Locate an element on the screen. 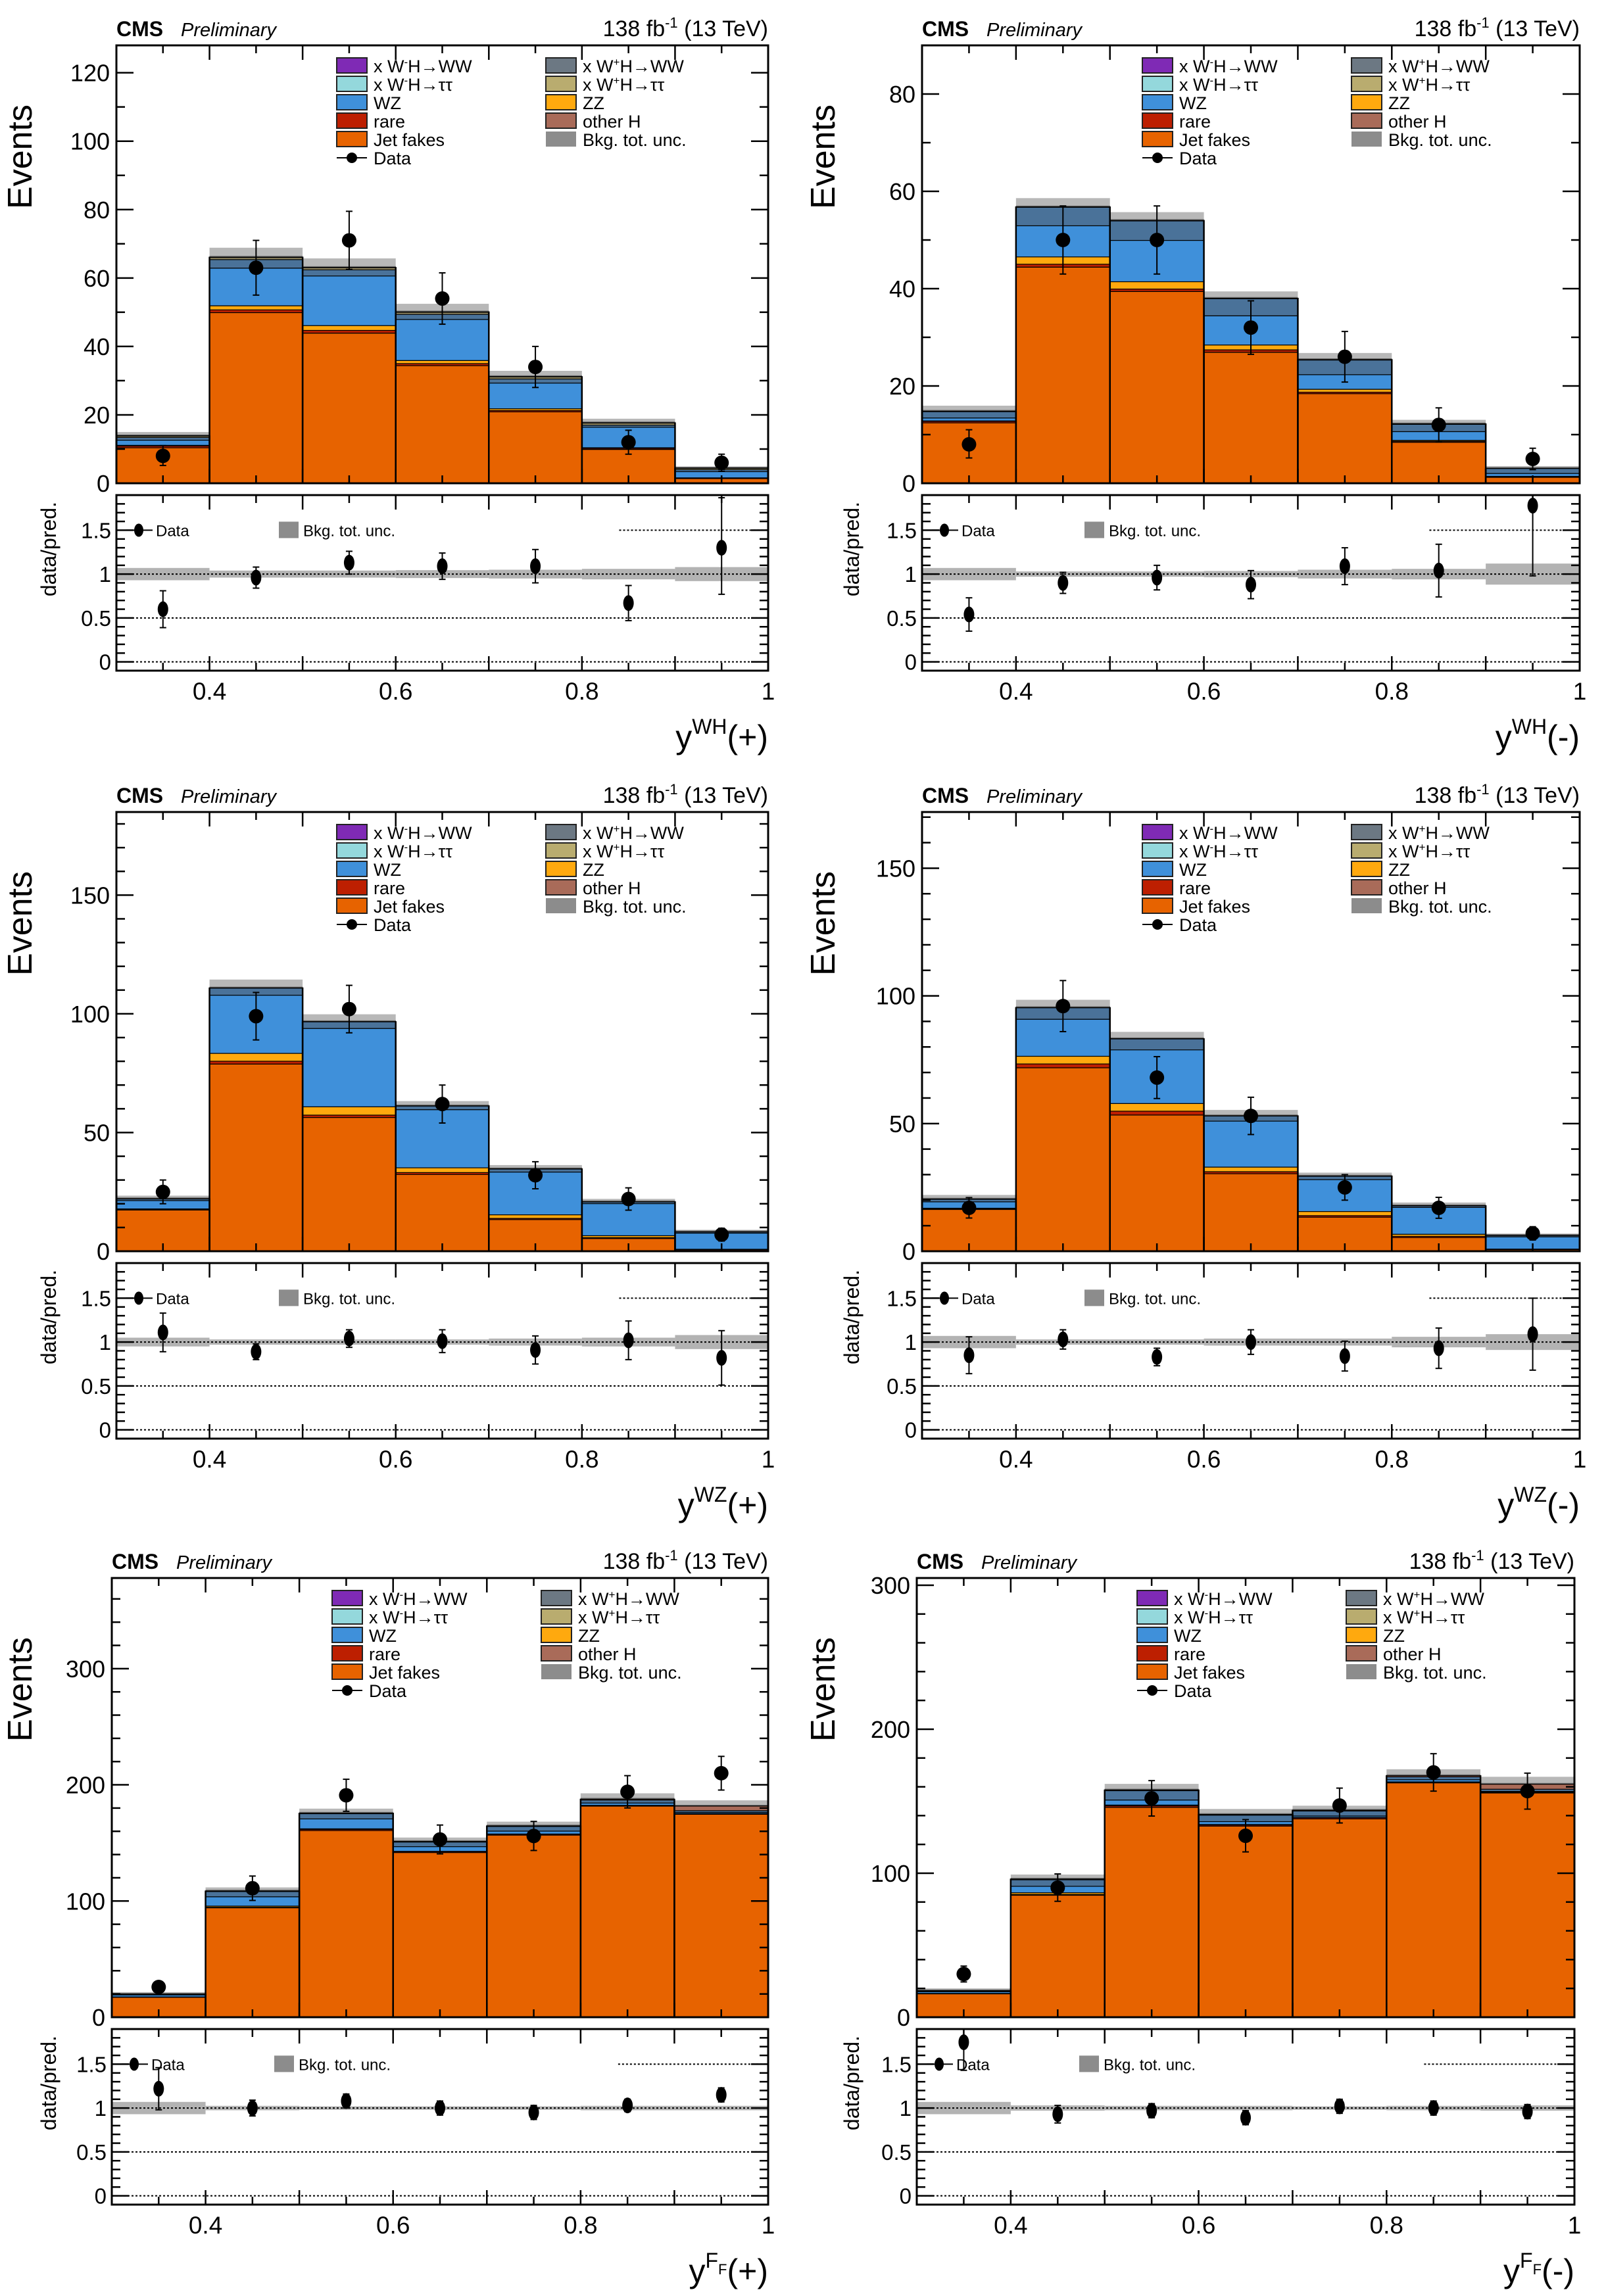  stack-bar-x-w-h- is located at coordinates (628, 423).